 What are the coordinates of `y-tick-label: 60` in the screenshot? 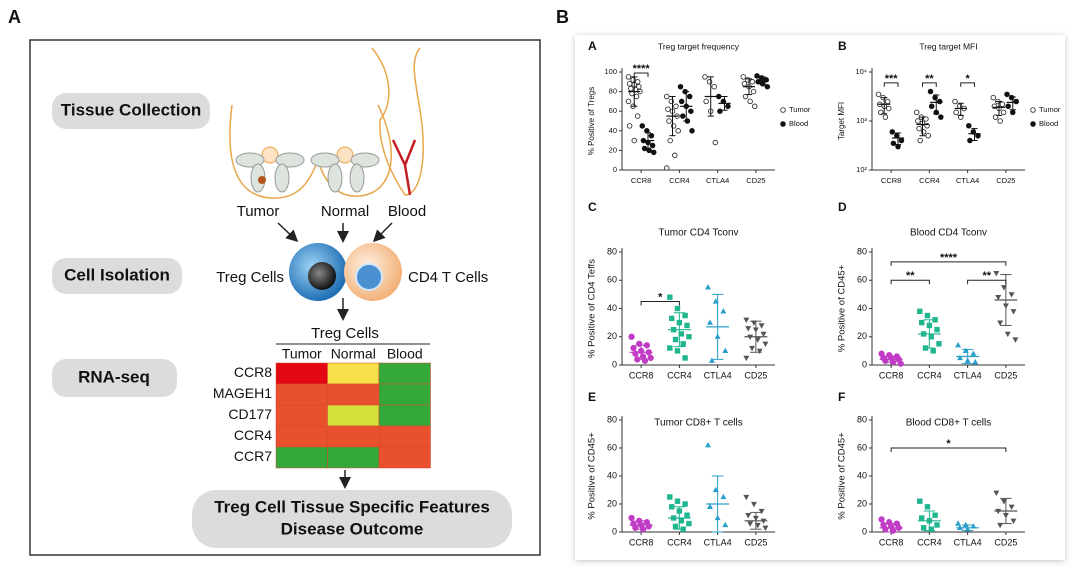 It's located at (612, 280).